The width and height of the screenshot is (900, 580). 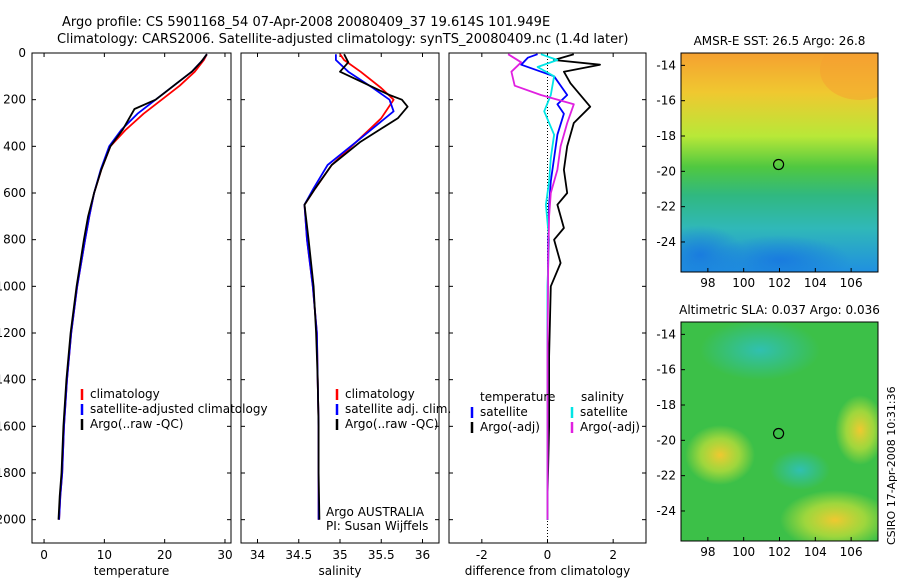 I want to click on salinity-xtick-label: 35, so click(x=339, y=555).